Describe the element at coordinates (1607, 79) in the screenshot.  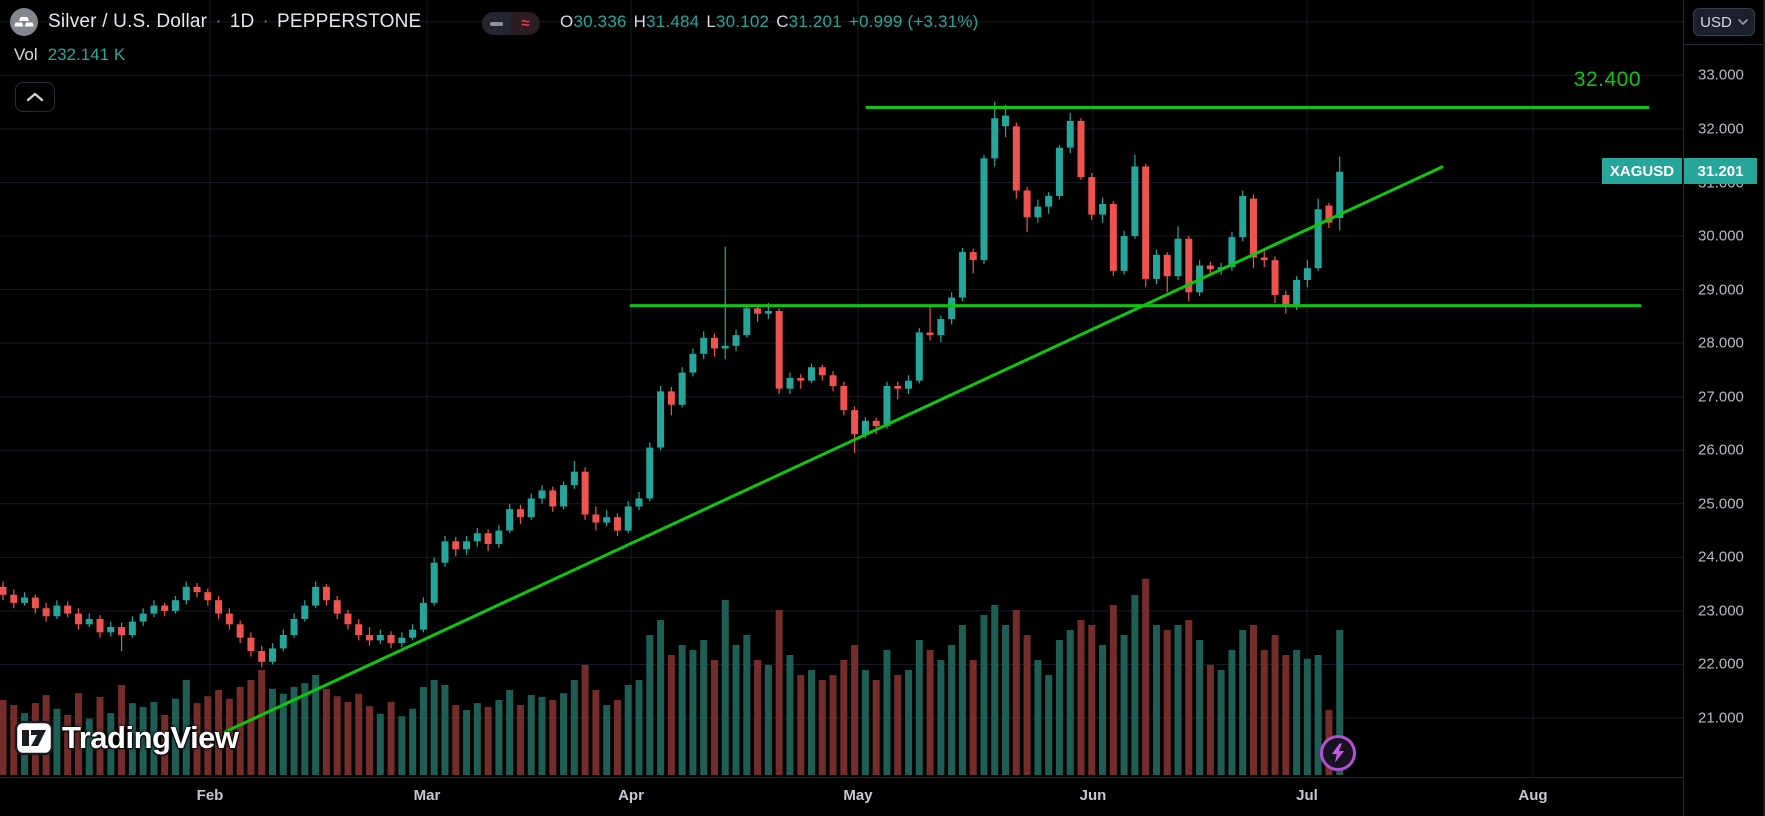
I see `resistance-price-label: 32.400` at that location.